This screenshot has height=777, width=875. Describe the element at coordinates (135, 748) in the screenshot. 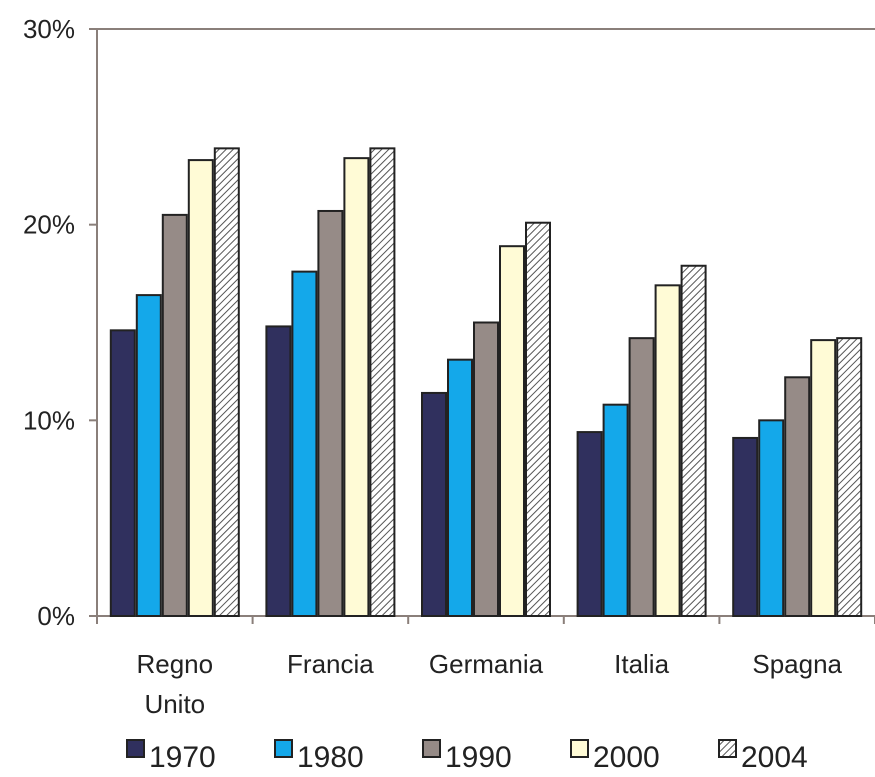

I see `legend-swatch-1970` at that location.